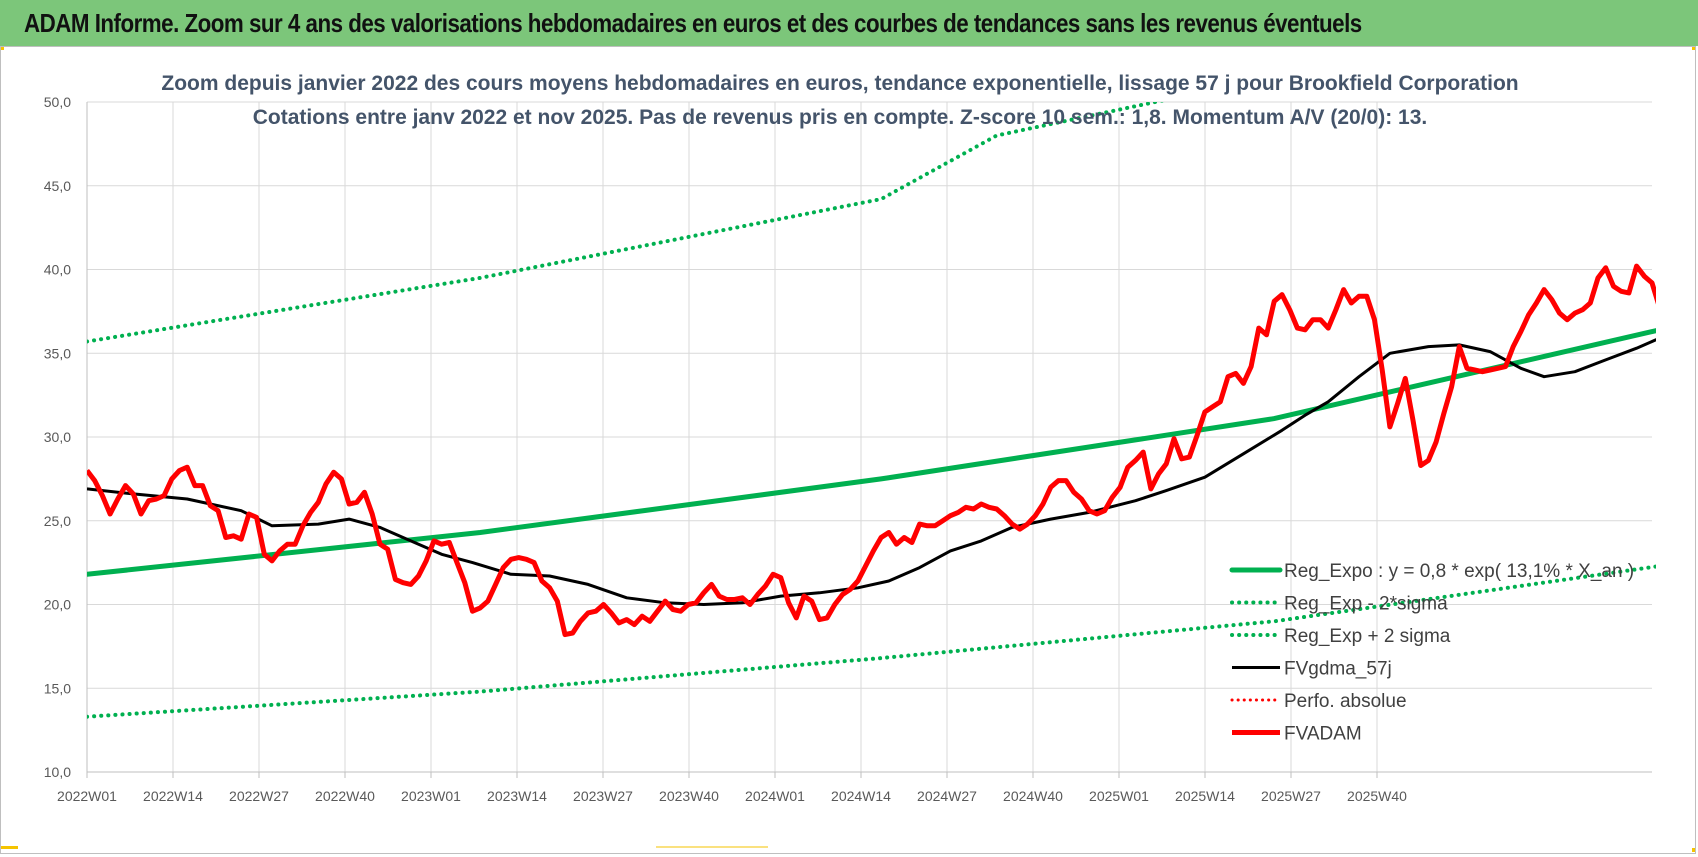 Image resolution: width=1698 pixels, height=857 pixels. Describe the element at coordinates (1323, 734) in the screenshot. I see `legend-label: FVADAM` at that location.